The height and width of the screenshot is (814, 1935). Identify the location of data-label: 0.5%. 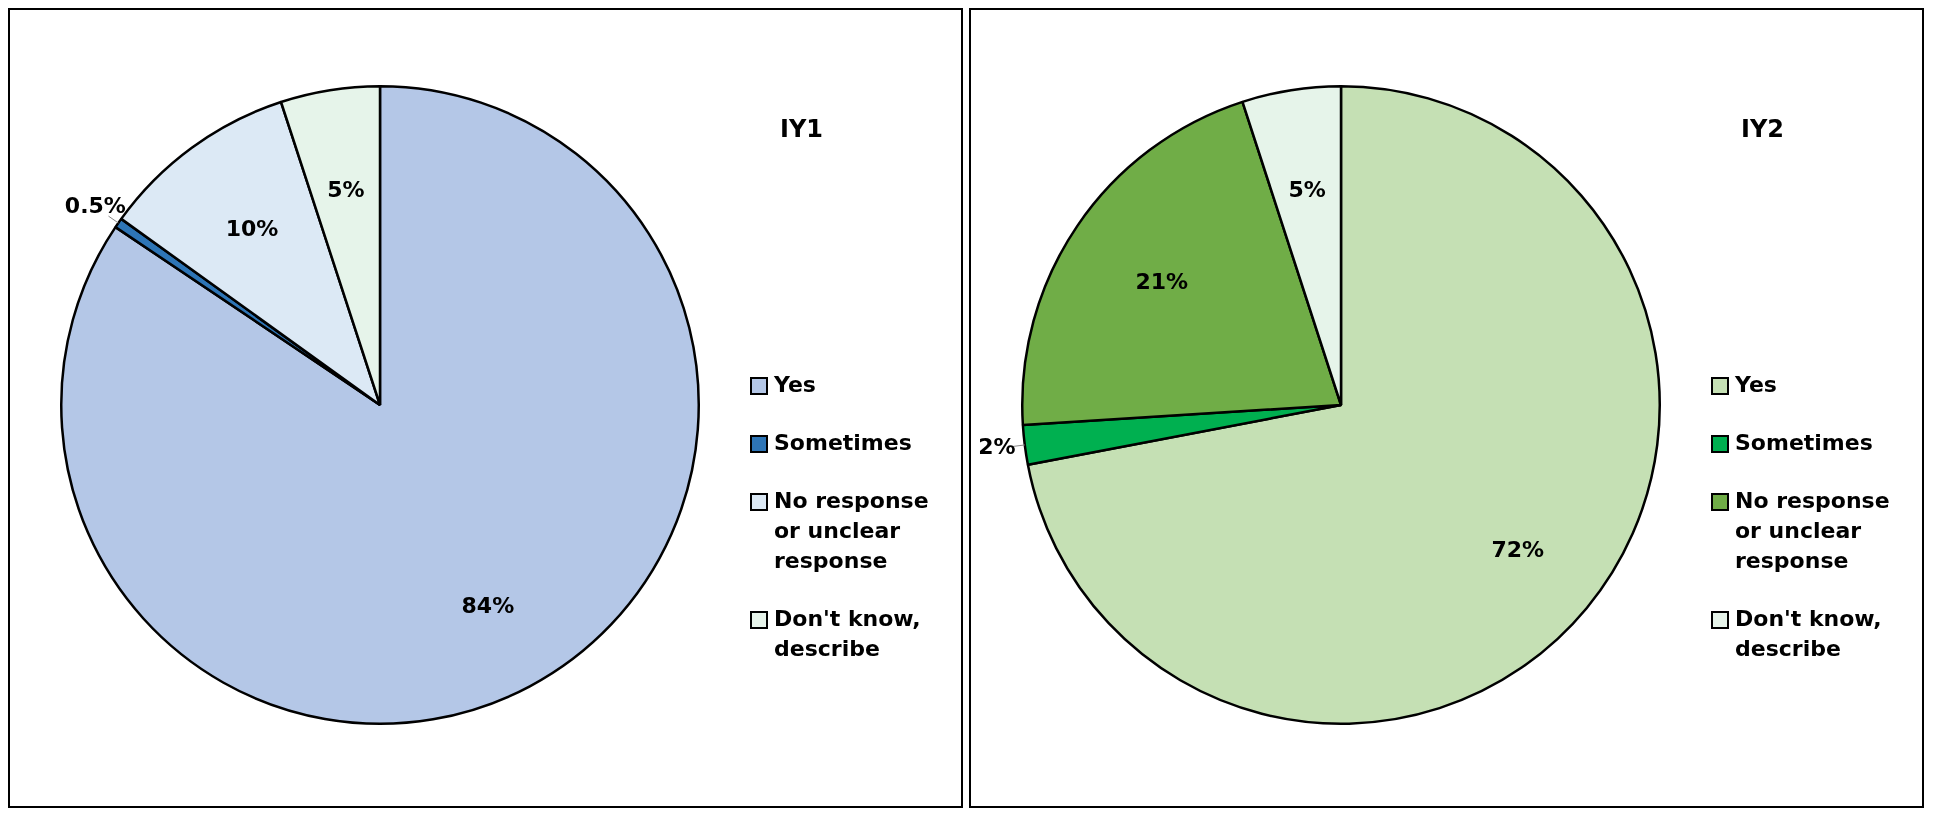
(95, 205).